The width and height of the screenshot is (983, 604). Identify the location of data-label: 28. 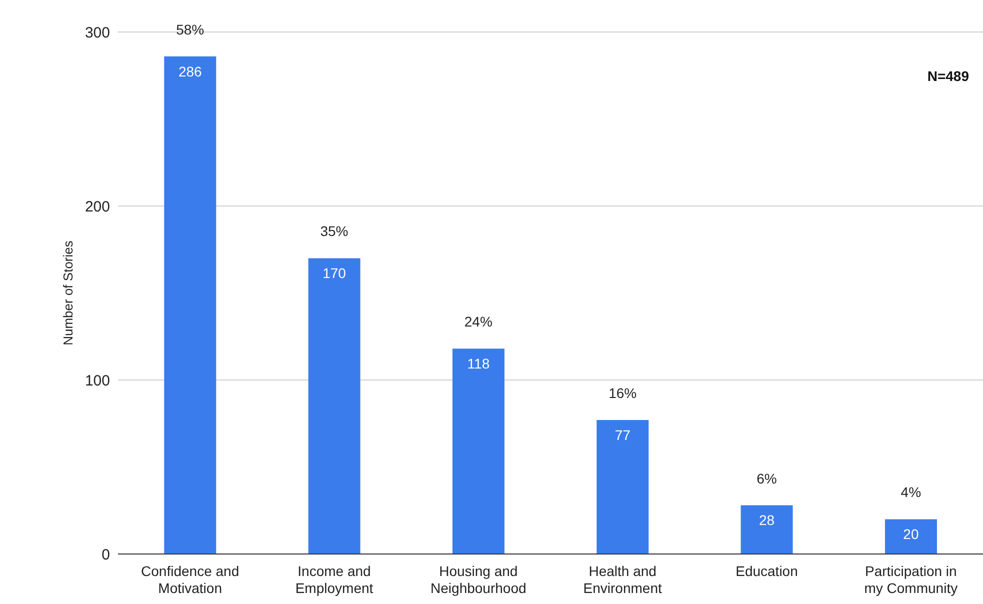
(767, 520).